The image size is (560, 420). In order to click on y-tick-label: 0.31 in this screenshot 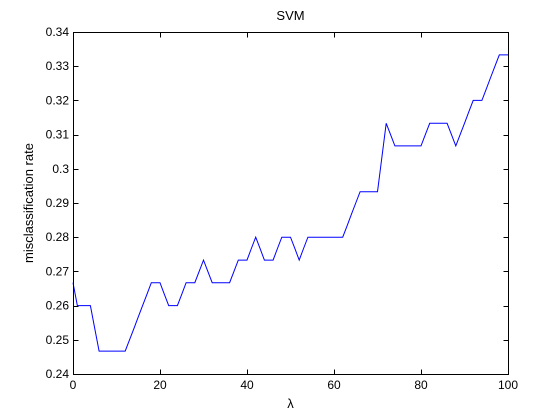, I will do `click(58, 135)`.